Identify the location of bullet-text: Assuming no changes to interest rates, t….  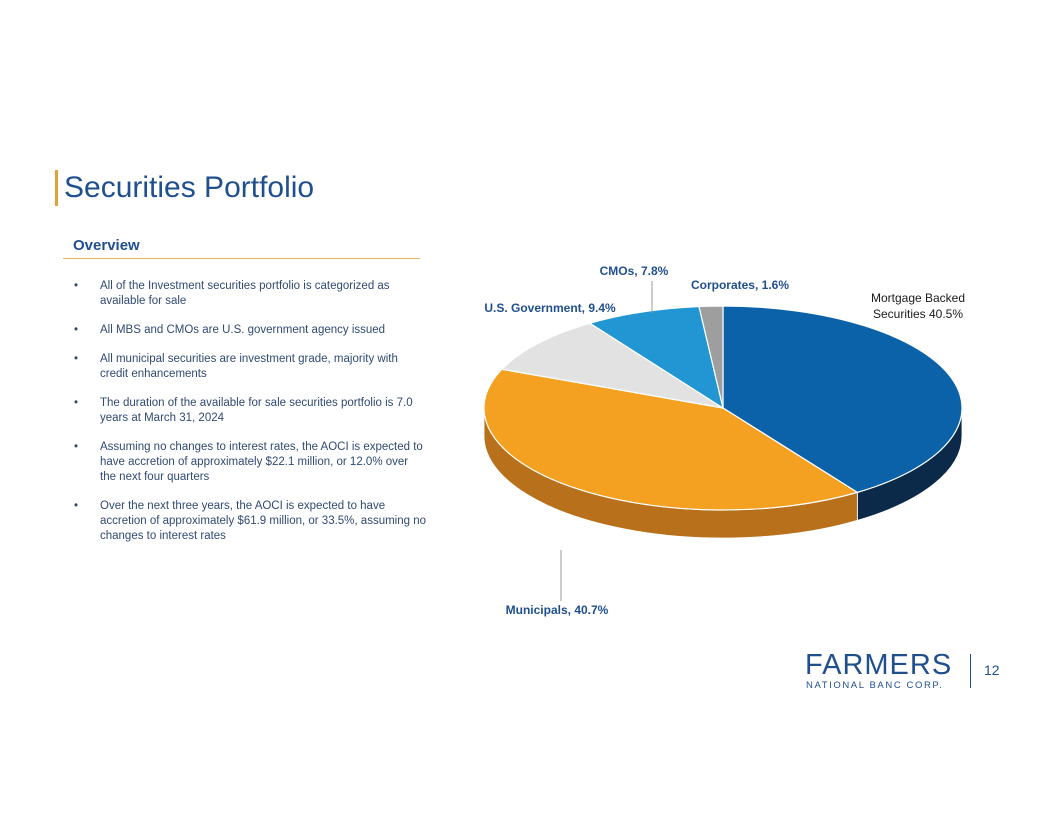
(261, 462).